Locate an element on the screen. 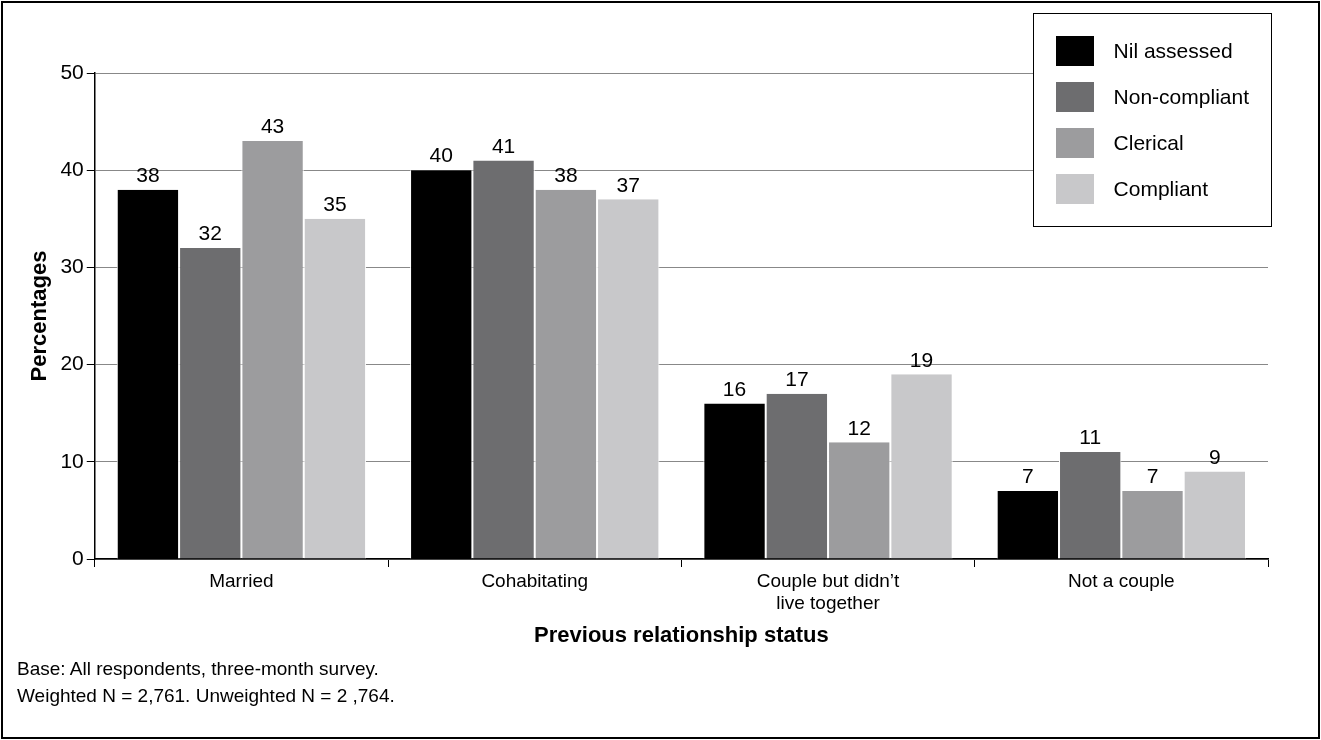 This screenshot has width=1321, height=740. y-tick-label: 10 is located at coordinates (72, 460).